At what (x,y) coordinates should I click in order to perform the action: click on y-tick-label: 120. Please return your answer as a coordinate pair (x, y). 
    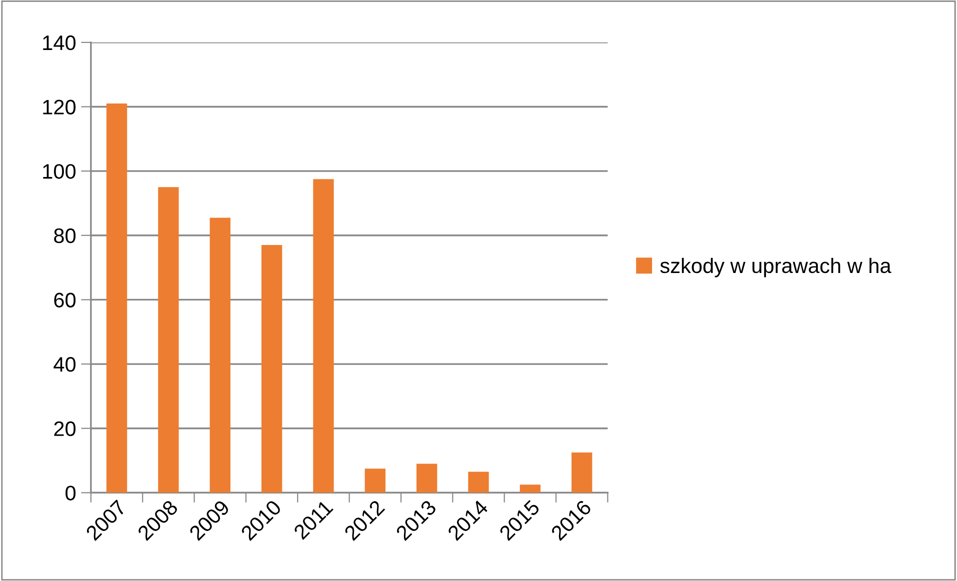
    Looking at the image, I should click on (59, 107).